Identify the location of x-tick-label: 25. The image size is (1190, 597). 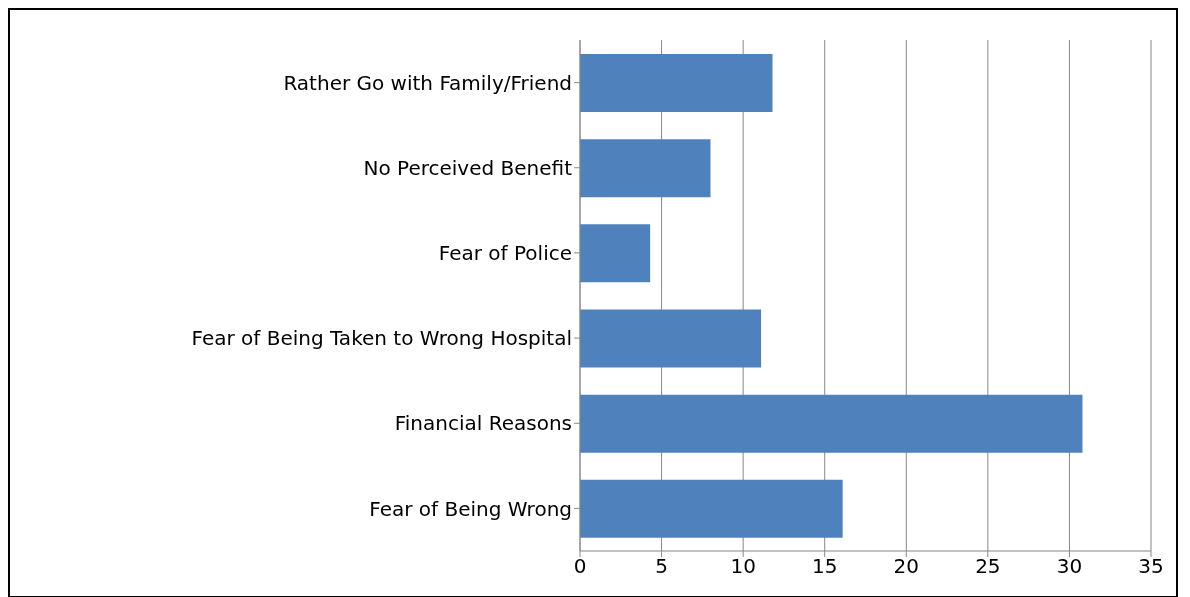
(988, 566).